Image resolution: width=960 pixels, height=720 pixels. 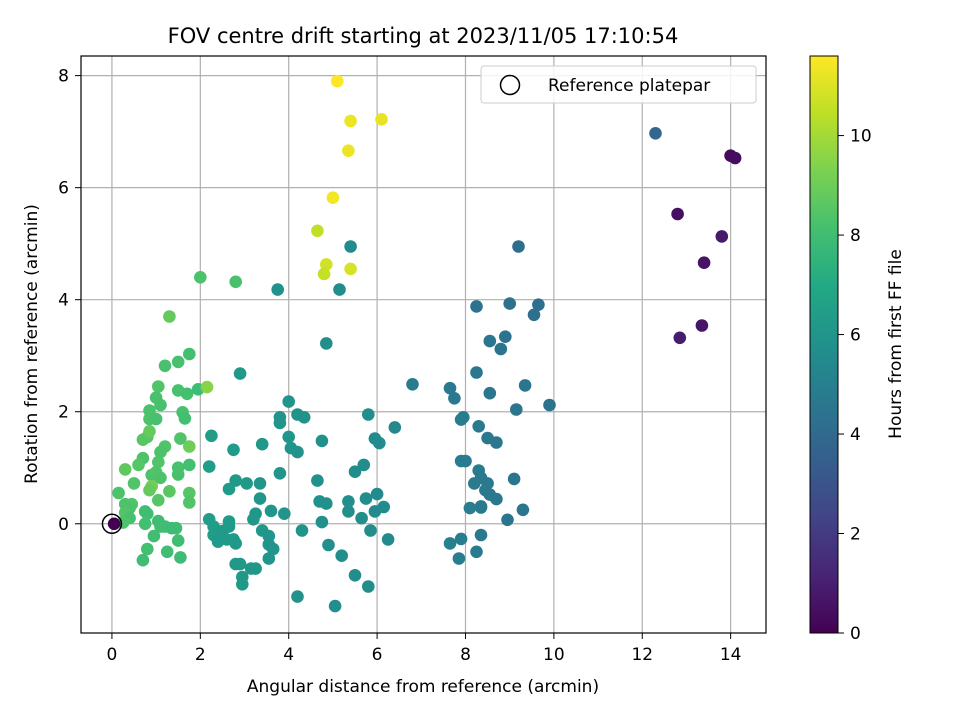 What do you see at coordinates (896, 344) in the screenshot?
I see `colorbar-label: Hours from first FF file` at bounding box center [896, 344].